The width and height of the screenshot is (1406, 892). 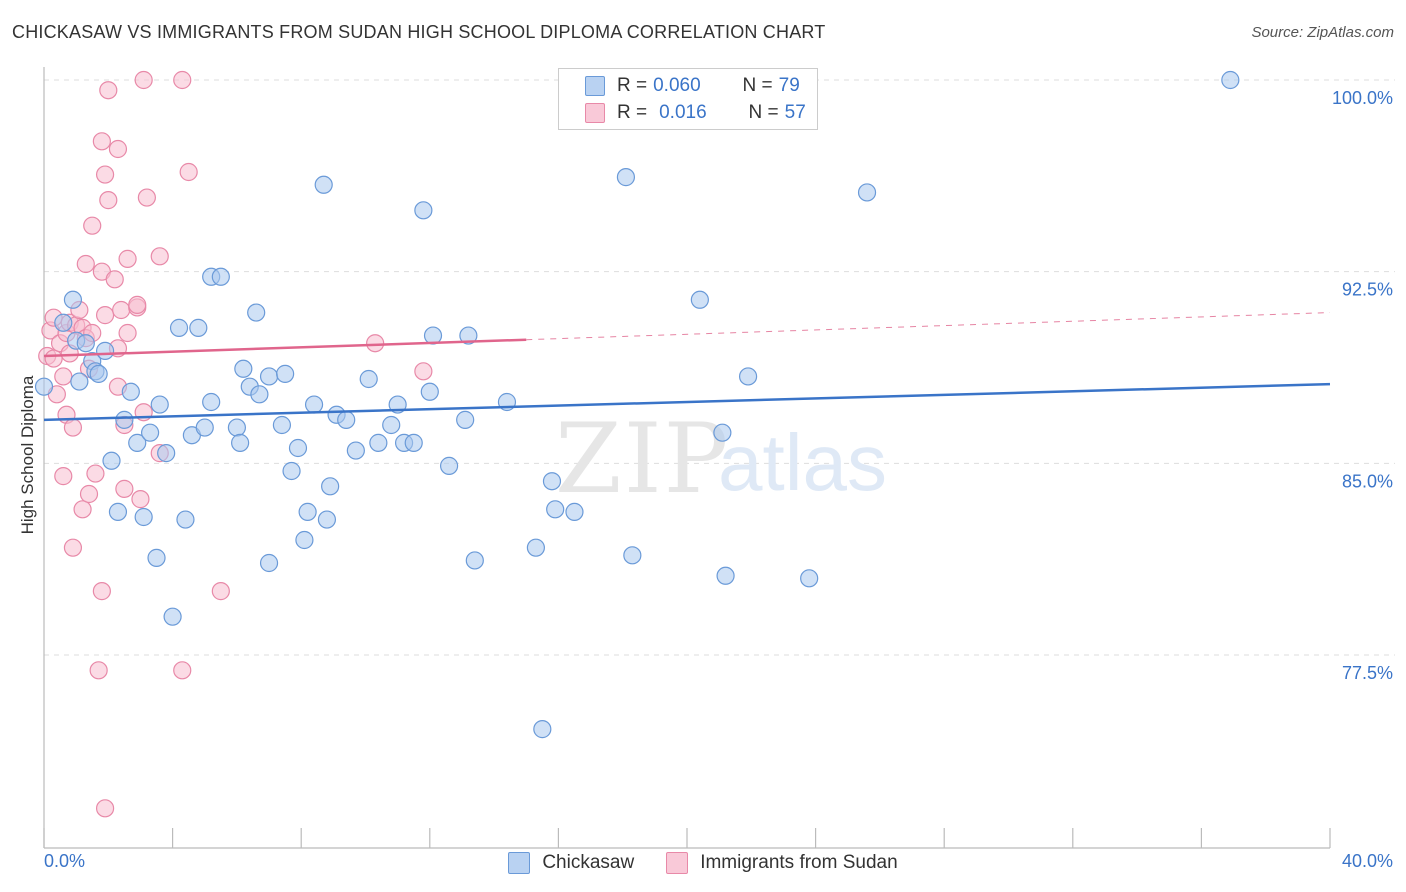 I want to click on y-tick-label-0: 100.0%, so click(x=1362, y=98).